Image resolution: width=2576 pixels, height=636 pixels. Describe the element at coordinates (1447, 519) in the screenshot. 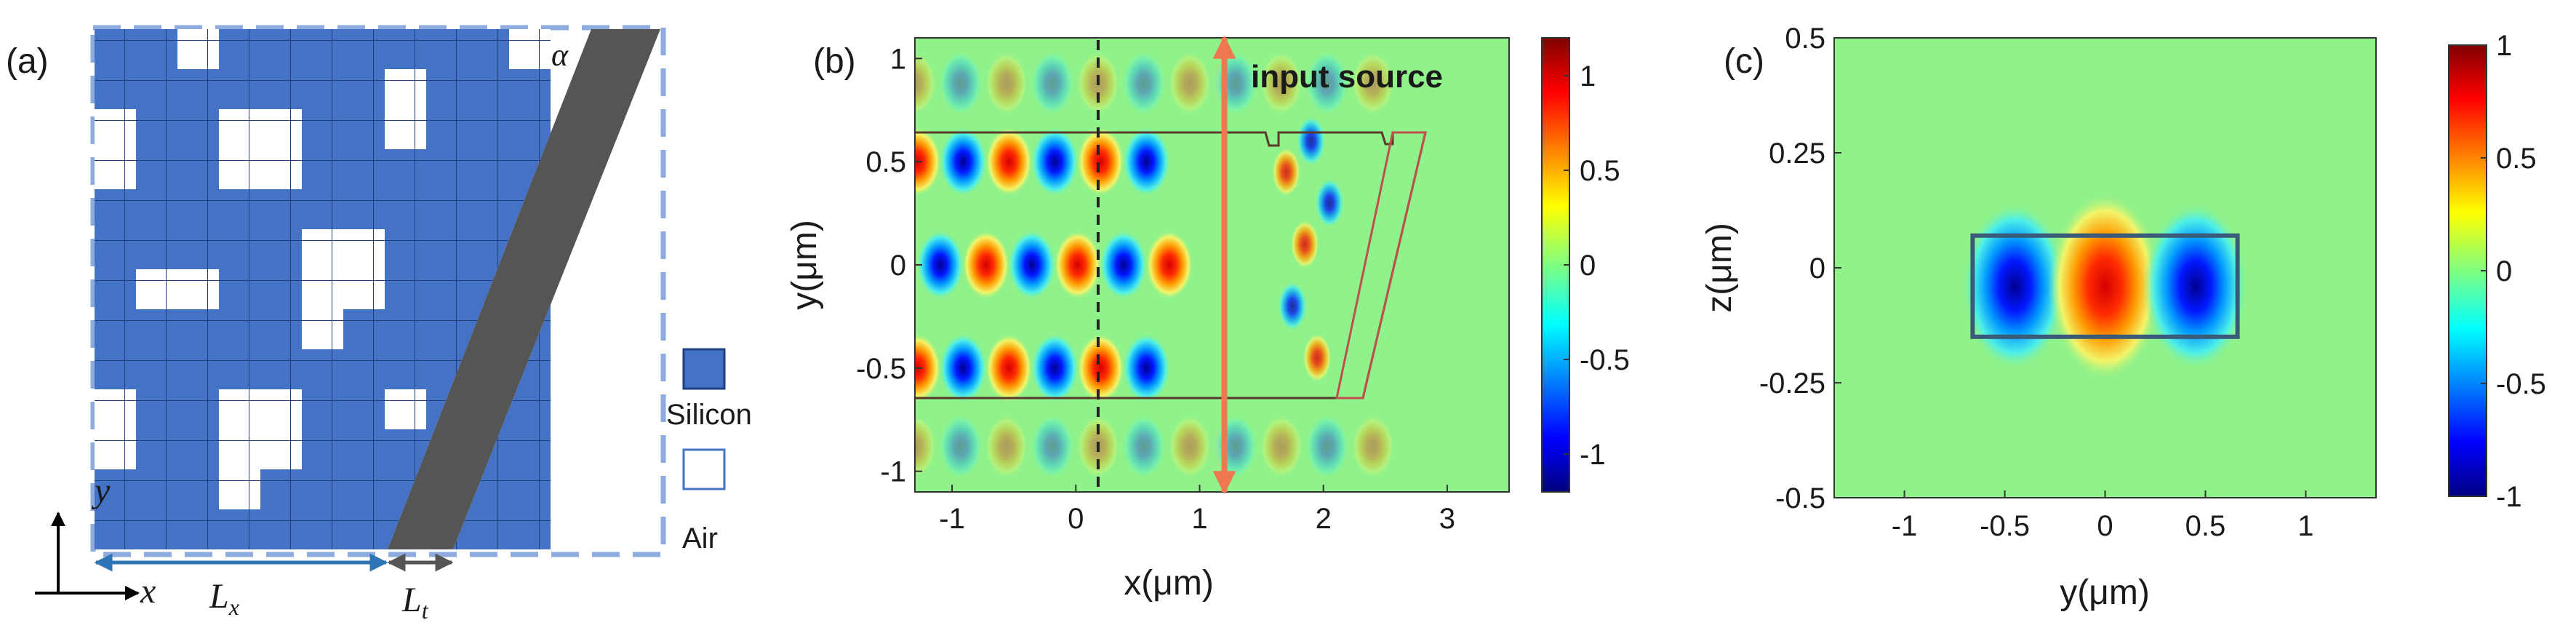

I see `x-tick-label-b: 3` at that location.